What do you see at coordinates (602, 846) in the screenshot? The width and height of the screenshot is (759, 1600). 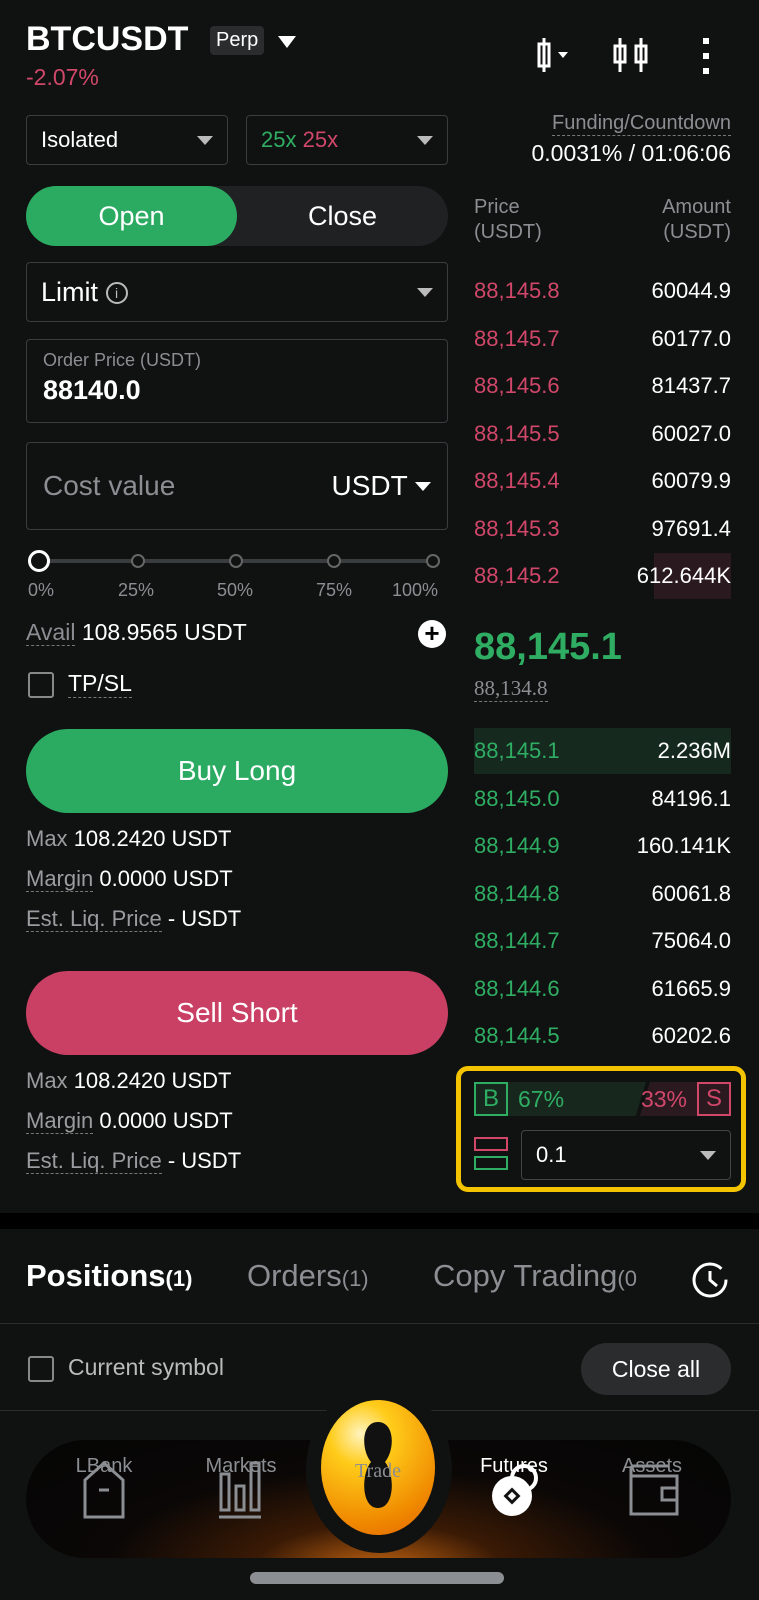 I see `bid-row: 88,144.9 160.141K` at bounding box center [602, 846].